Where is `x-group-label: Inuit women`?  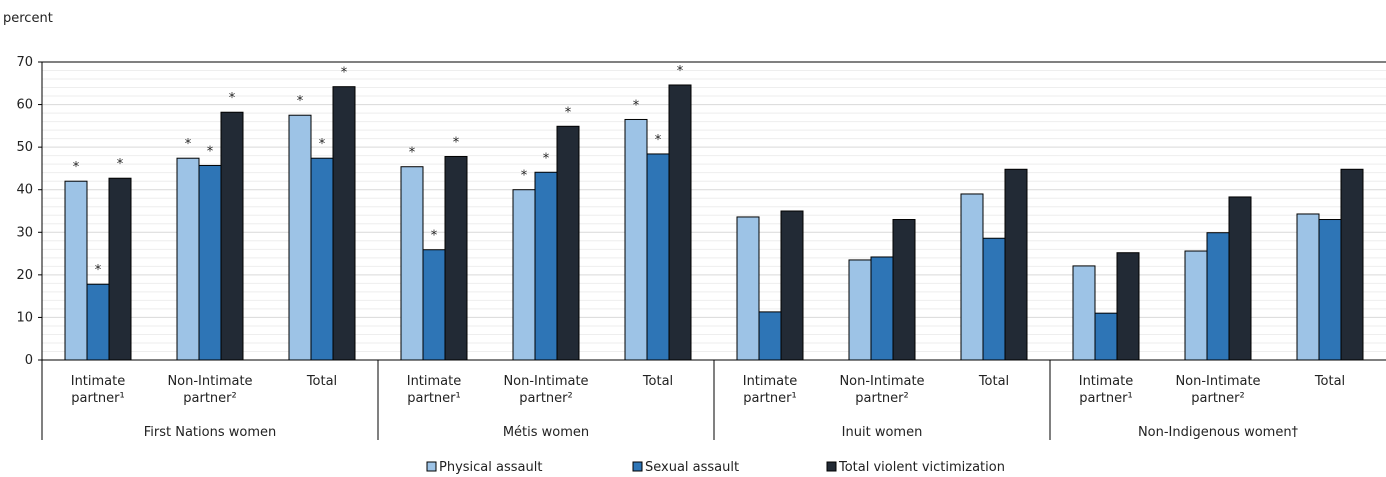
x-group-label: Inuit women is located at coordinates (882, 432).